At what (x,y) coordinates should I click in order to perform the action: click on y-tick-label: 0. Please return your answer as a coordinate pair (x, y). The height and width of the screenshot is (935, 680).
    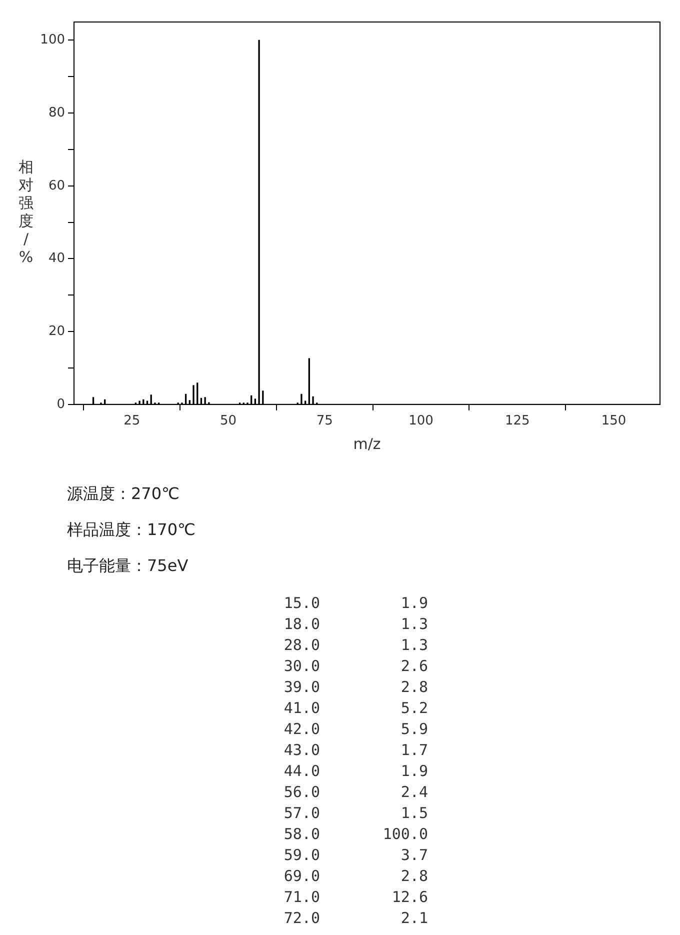
    Looking at the image, I should click on (60, 404).